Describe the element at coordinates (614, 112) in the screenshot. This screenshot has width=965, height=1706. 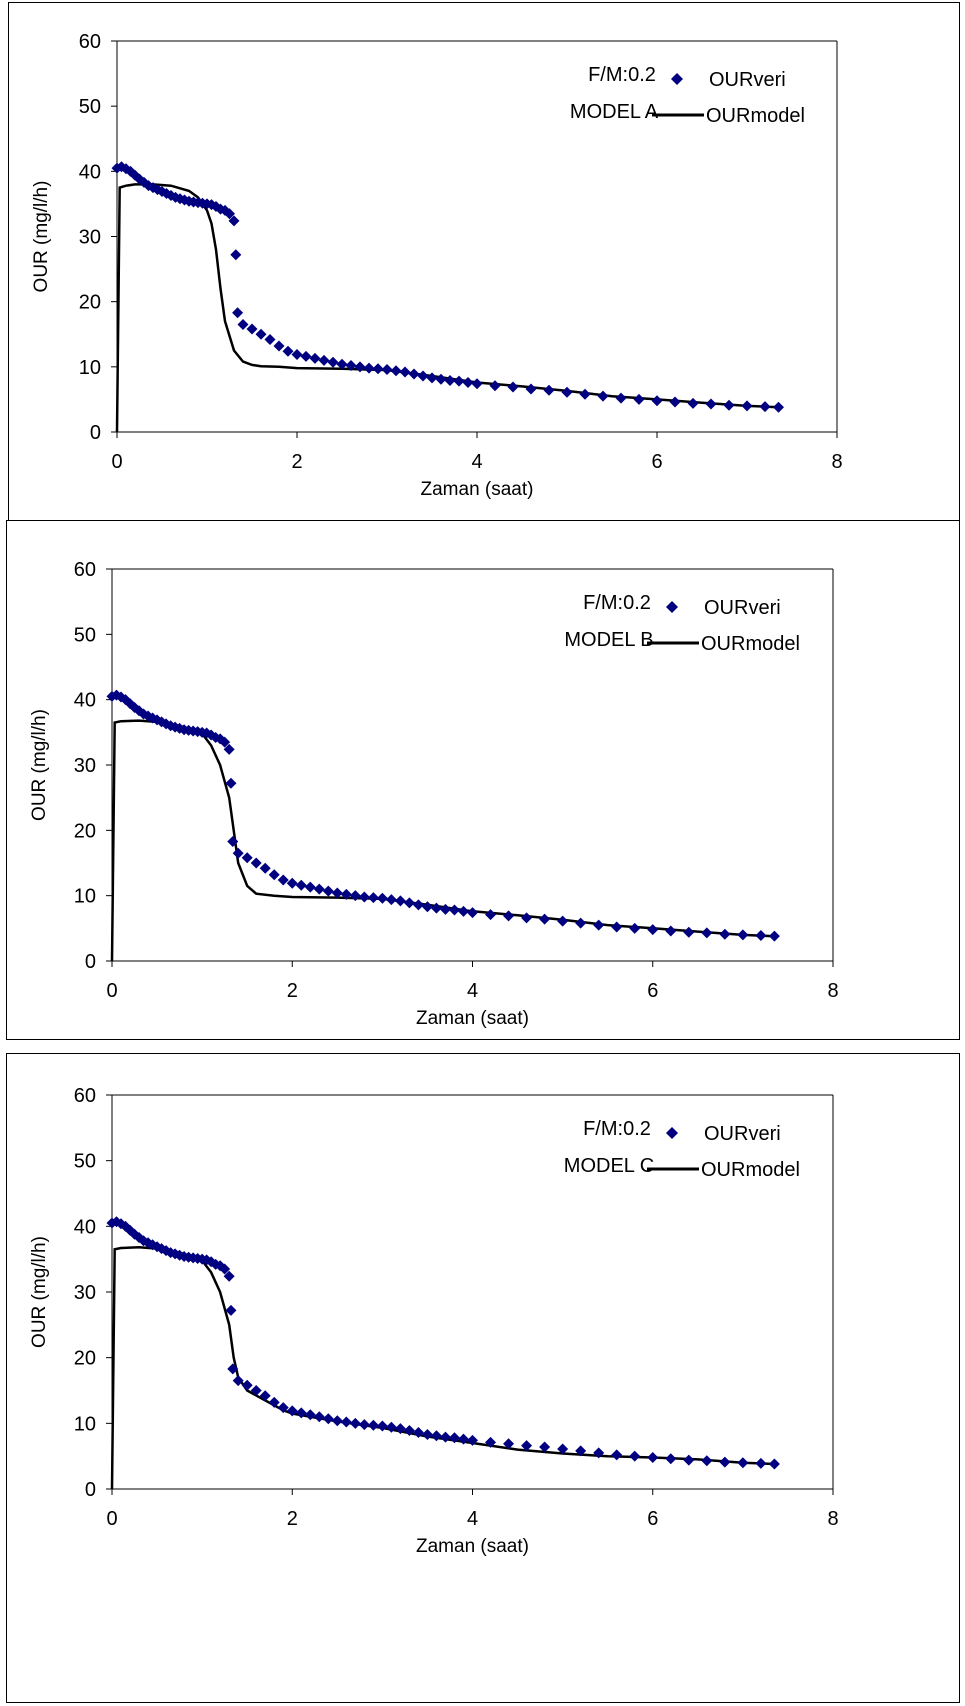
I see `annotation-model: MODEL A` at that location.